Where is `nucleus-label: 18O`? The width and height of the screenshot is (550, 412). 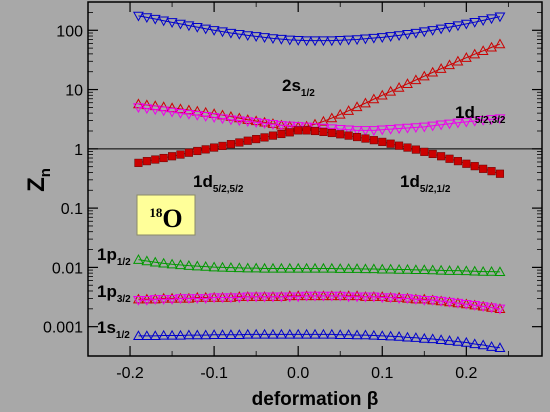 nucleus-label: 18O is located at coordinates (166, 215).